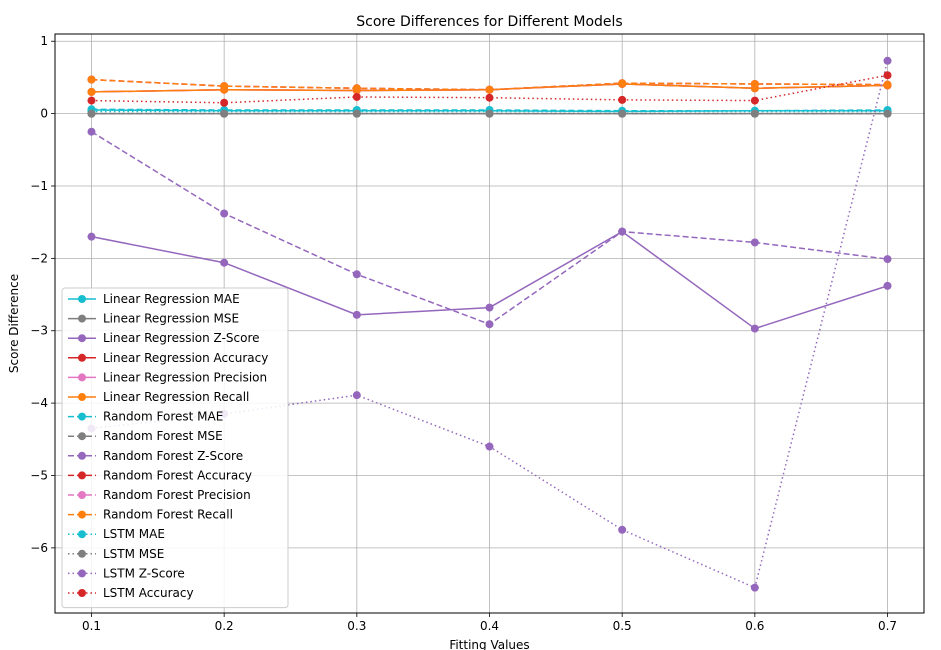 This screenshot has width=941, height=650. What do you see at coordinates (171, 319) in the screenshot?
I see `legend-label: Linear Regression MSE` at bounding box center [171, 319].